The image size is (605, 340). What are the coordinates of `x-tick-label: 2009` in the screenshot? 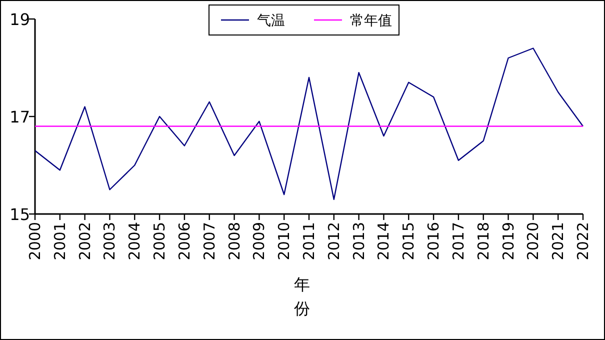 It's located at (259, 241).